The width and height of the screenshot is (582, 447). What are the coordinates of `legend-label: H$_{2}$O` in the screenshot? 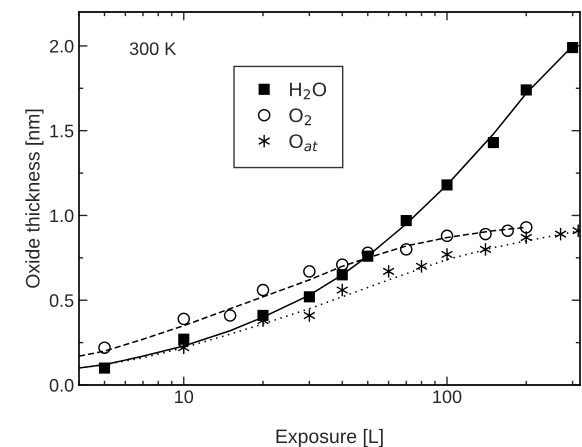 It's located at (308, 91).